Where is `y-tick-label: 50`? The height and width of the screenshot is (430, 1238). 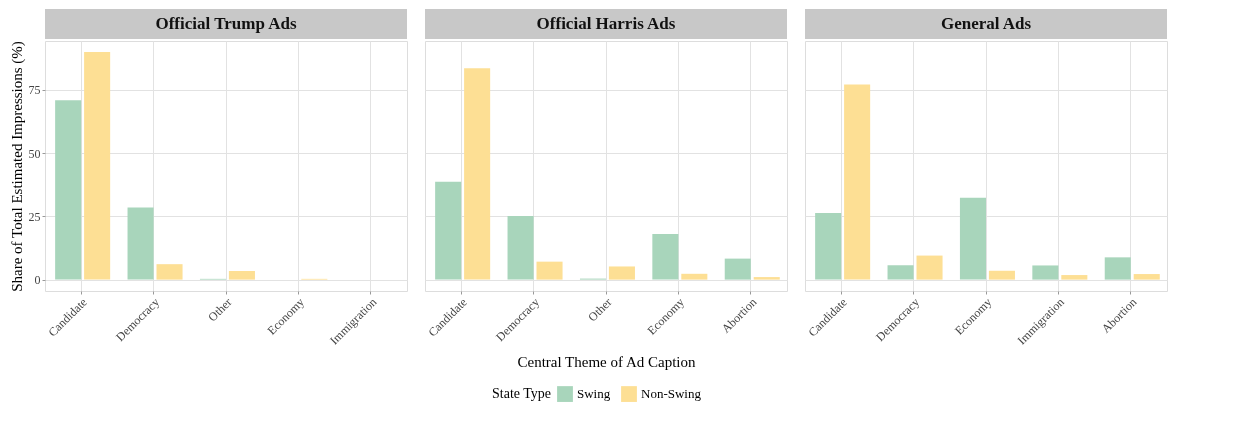
y-tick-label: 50 is located at coordinates (34, 153).